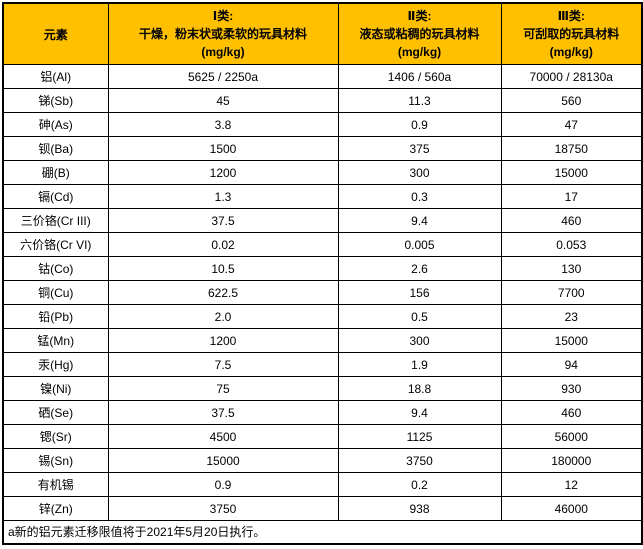  Describe the element at coordinates (55, 508) in the screenshot. I see `element-cell: 锌(Zn)` at that location.